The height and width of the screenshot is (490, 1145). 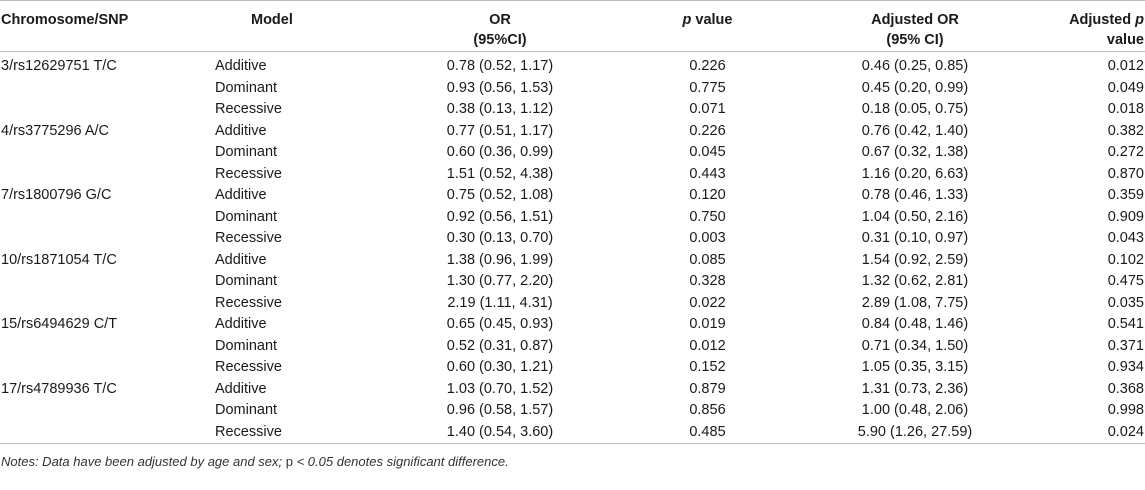 What do you see at coordinates (1125, 173) in the screenshot?
I see `cell-adjusted-p: 0.870` at bounding box center [1125, 173].